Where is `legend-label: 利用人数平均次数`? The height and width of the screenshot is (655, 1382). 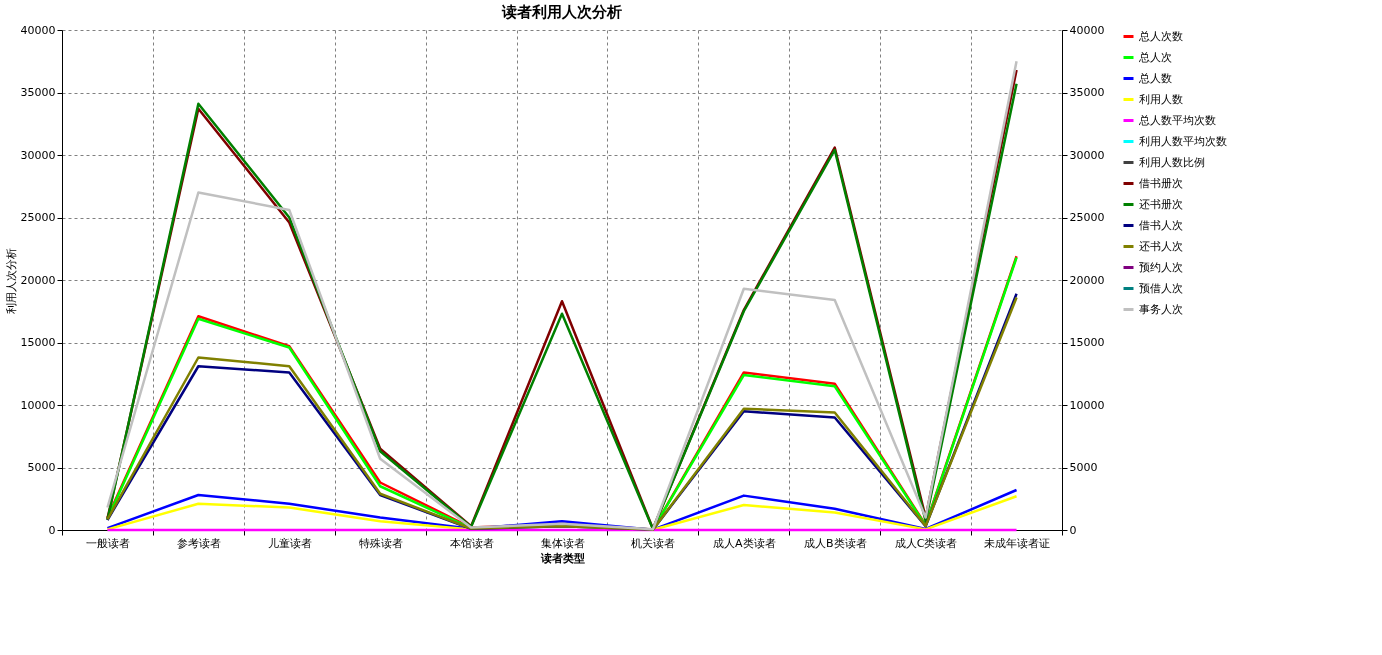
legend-label: 利用人数平均次数 is located at coordinates (1183, 141).